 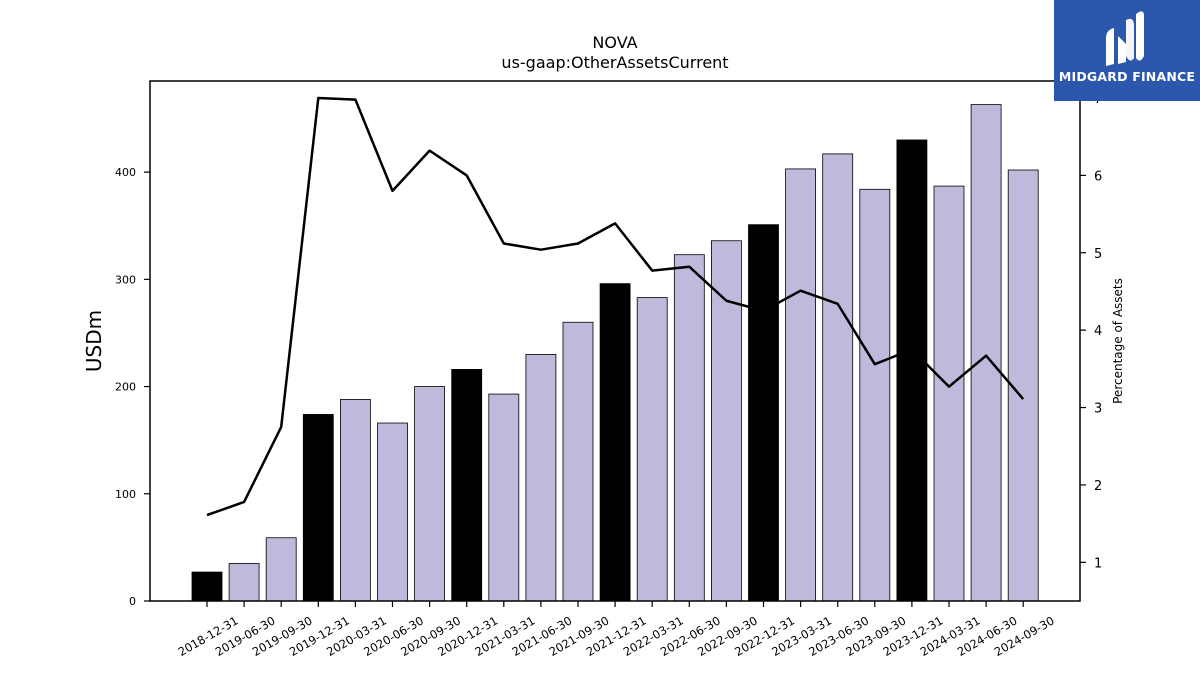 I want to click on y2-tick-label: 1, so click(x=1098, y=563).